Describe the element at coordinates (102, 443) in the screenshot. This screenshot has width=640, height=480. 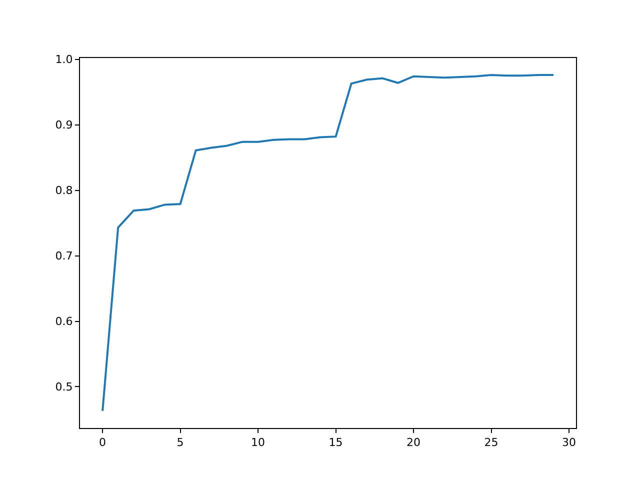
I see `x-tick-label: 0` at that location.